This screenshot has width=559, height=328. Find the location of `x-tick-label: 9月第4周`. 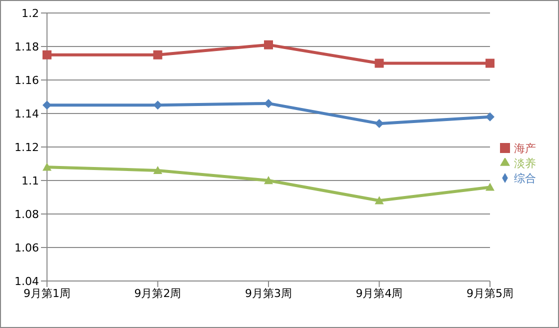

x-tick-label: 9月第4周 is located at coordinates (379, 293).